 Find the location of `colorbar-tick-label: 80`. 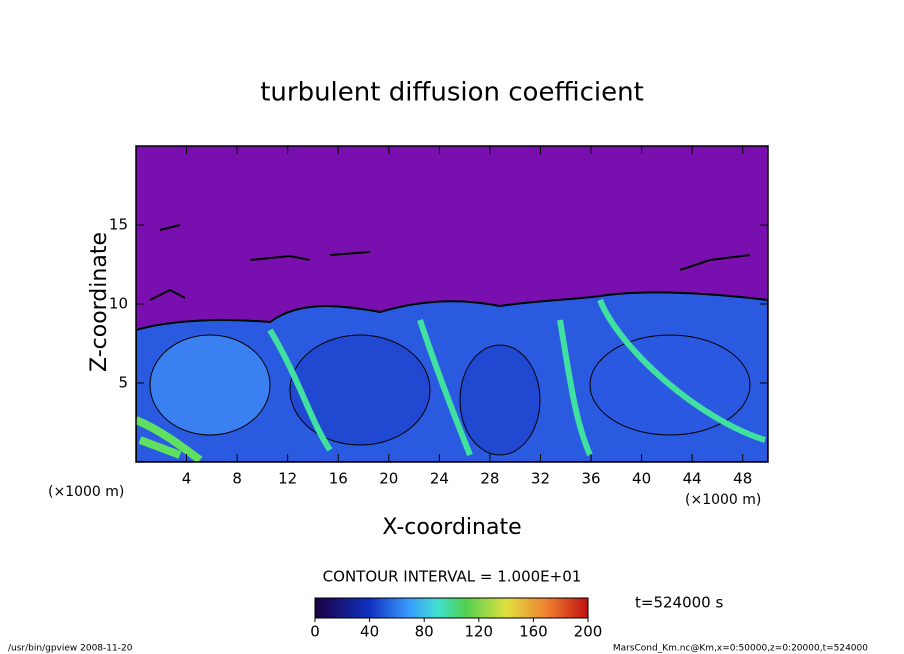

colorbar-tick-label: 80 is located at coordinates (424, 632).